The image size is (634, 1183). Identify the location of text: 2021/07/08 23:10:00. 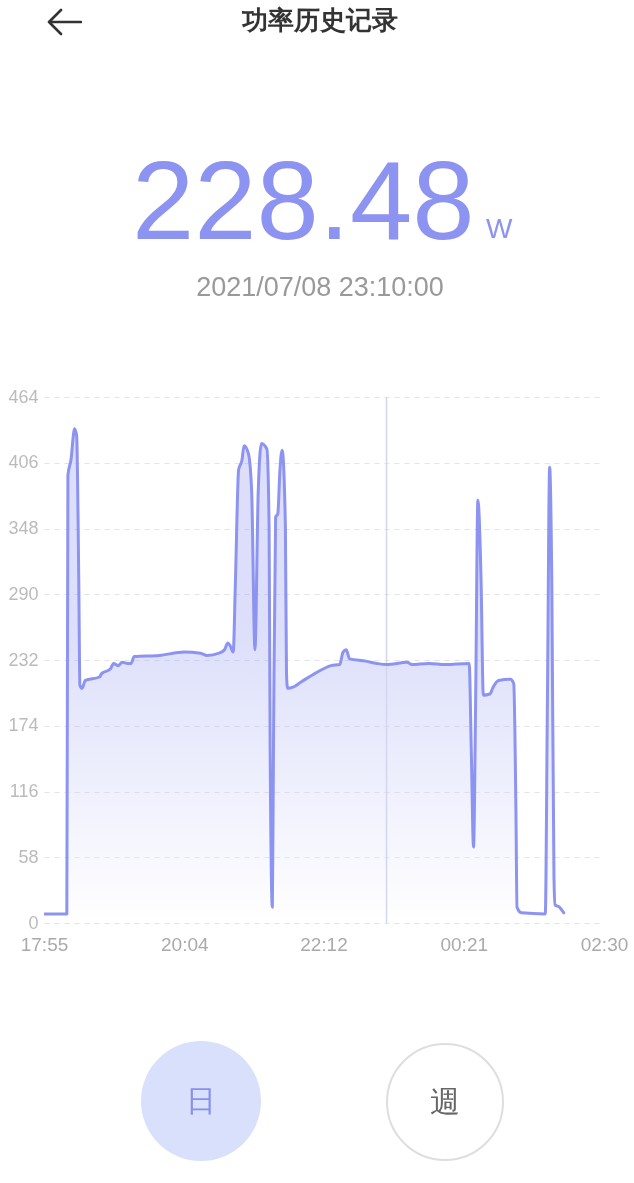
(320, 287).